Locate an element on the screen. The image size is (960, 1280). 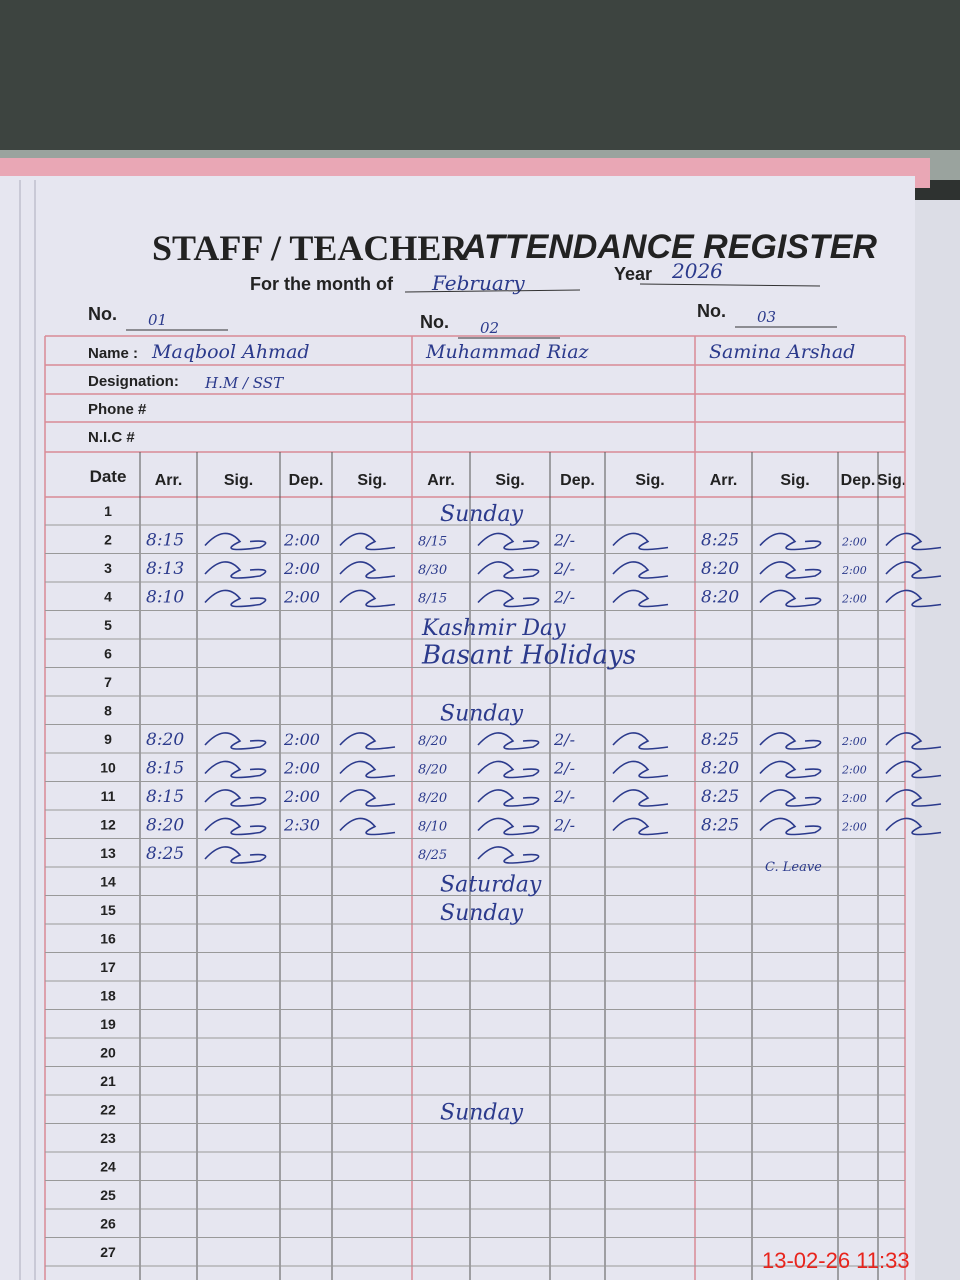
year-label: Year is located at coordinates (633, 274).